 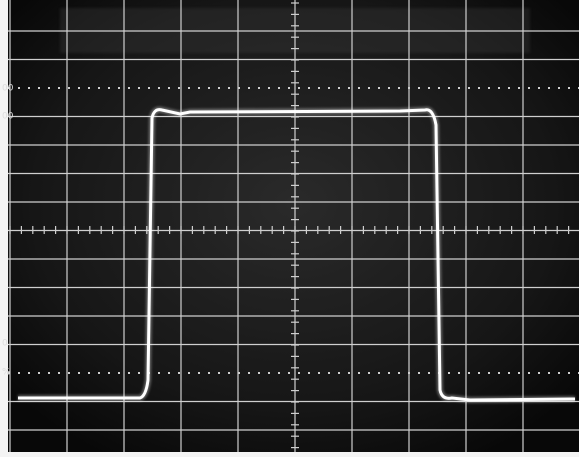 What do you see at coordinates (6, 373) in the screenshot?
I see `scale-label: %` at bounding box center [6, 373].